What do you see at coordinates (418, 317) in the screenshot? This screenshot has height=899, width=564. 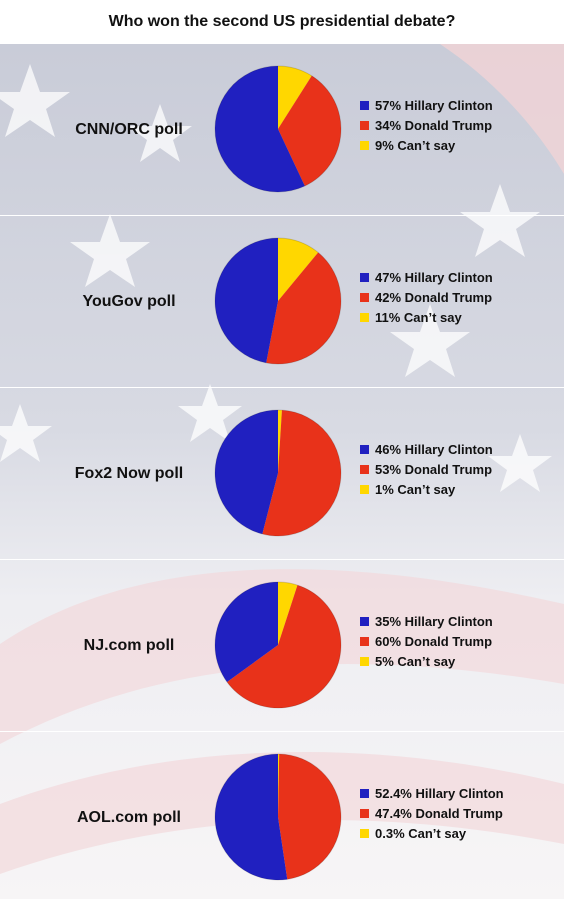 I see `legend-text: 11% Can’t say` at bounding box center [418, 317].